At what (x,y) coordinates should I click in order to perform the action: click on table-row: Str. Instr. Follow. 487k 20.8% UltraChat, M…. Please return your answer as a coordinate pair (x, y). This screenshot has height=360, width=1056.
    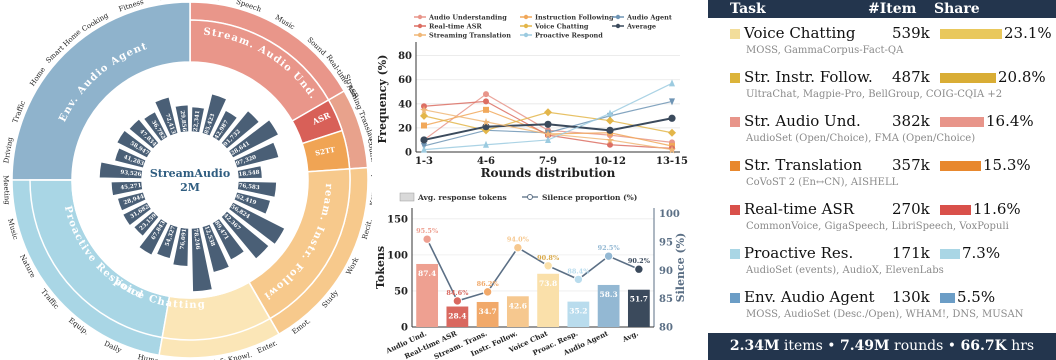
    Looking at the image, I should click on (882, 86).